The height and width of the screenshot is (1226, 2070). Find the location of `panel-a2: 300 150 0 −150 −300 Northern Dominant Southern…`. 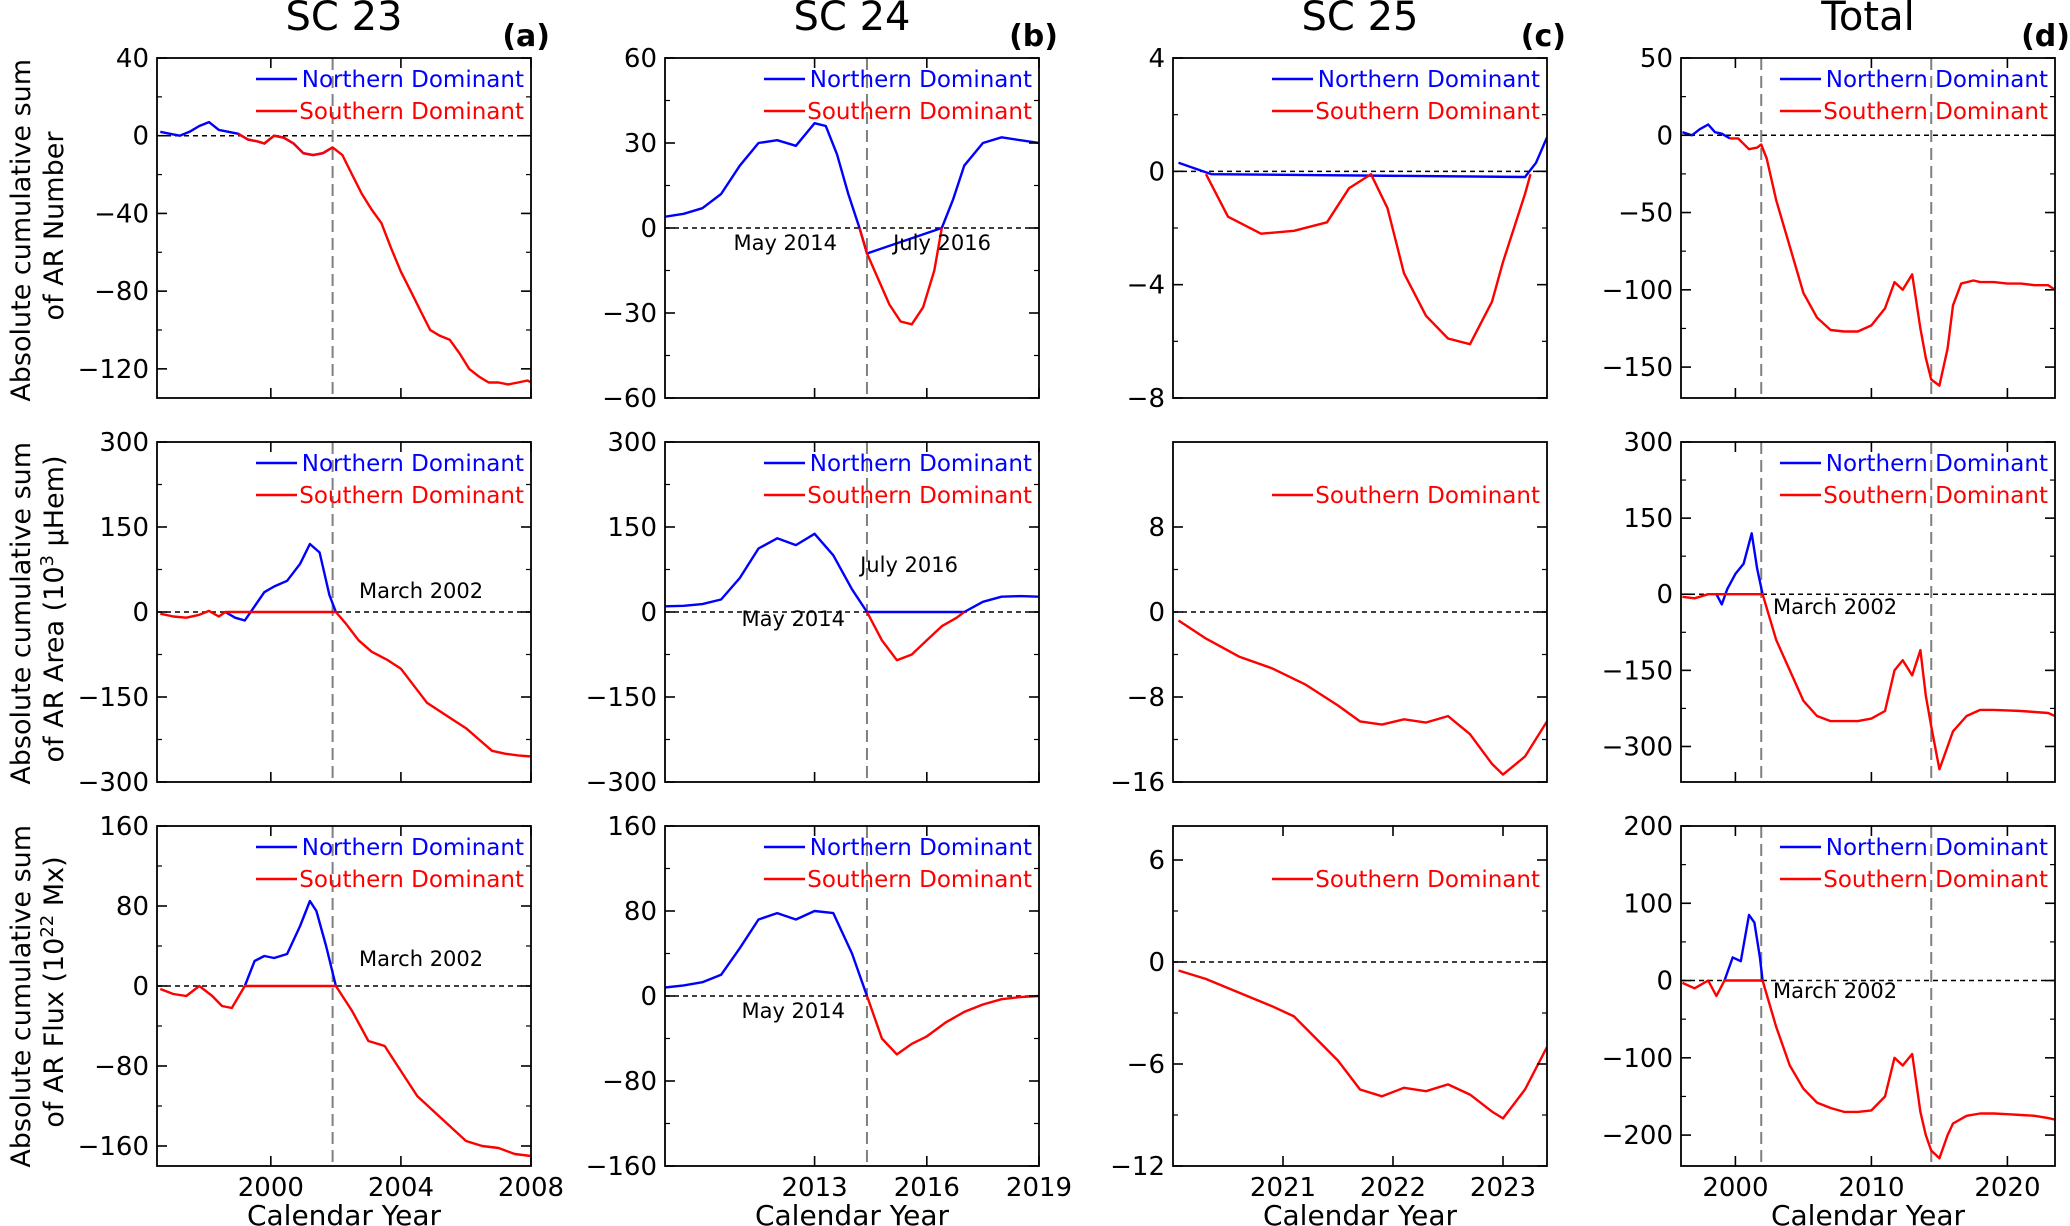

panel-a2: 300 150 0 −150 −300 Northern Dominant Southern… is located at coordinates (305, 613).